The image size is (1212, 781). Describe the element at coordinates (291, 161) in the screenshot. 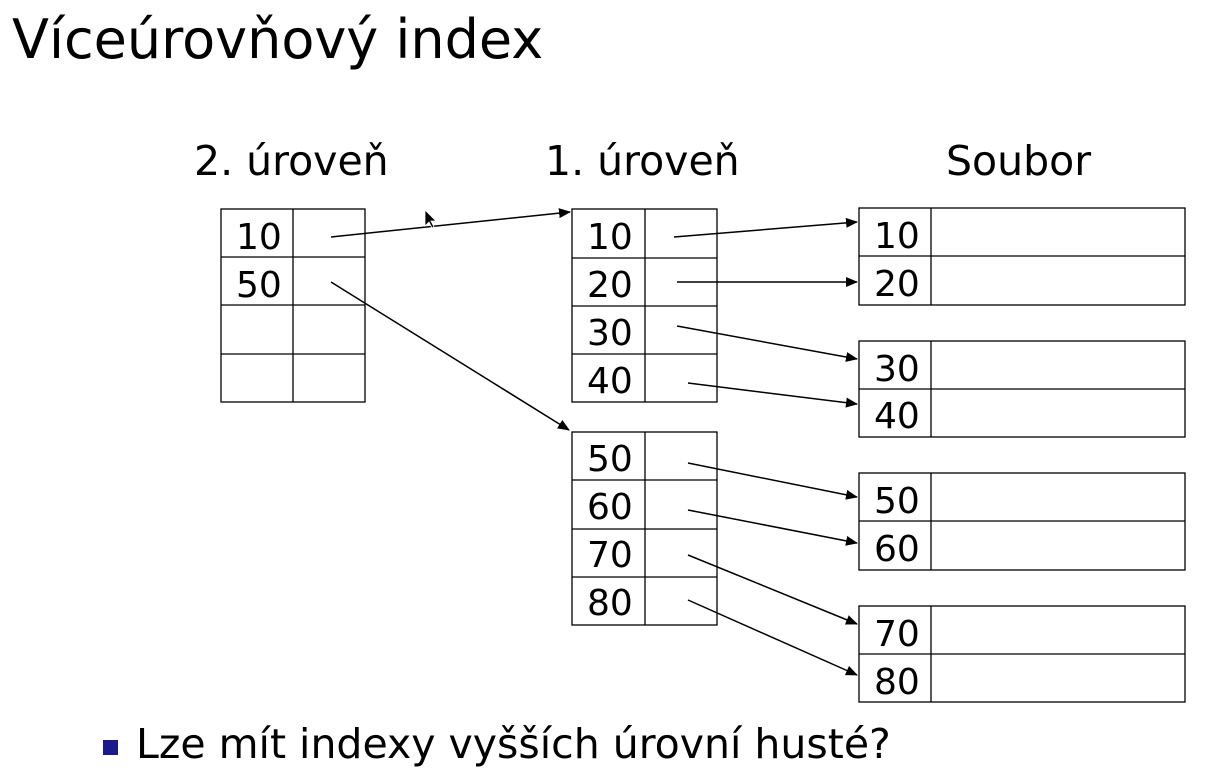

I see `level2-label: 2. úroveň` at that location.